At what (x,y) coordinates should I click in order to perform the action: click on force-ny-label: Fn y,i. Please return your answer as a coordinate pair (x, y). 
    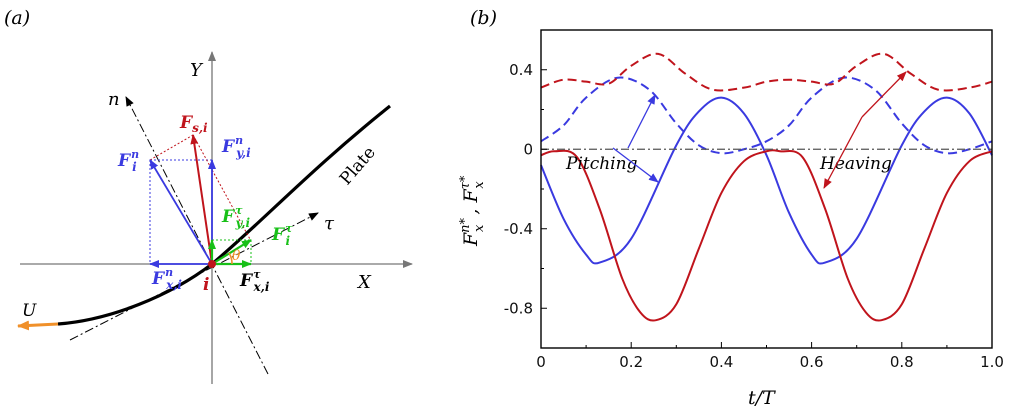
    Looking at the image, I should click on (236, 147).